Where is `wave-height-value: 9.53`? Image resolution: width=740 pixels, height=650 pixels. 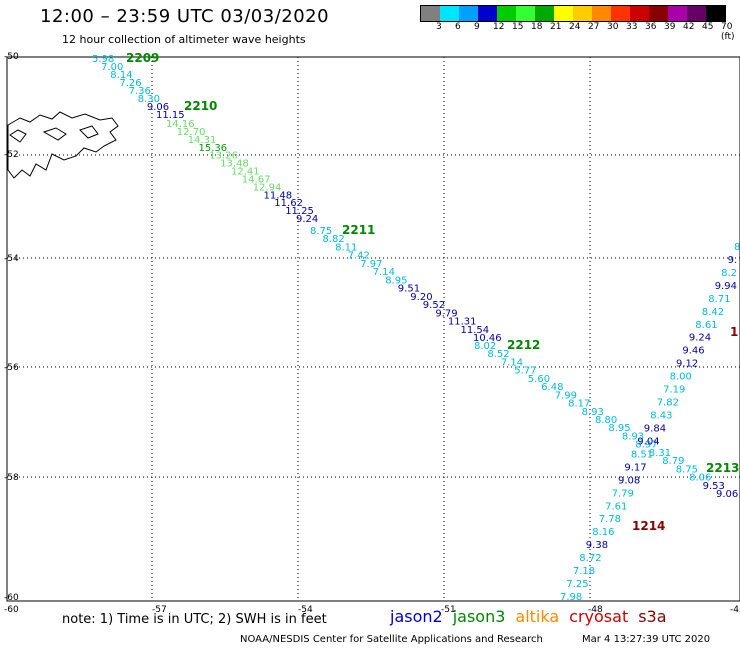 wave-height-value: 9.53 is located at coordinates (714, 486).